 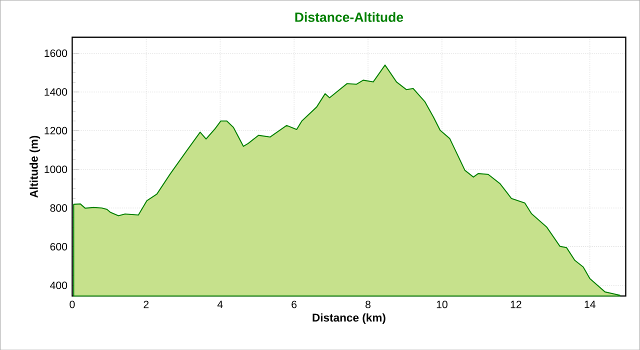 What do you see at coordinates (59, 246) in the screenshot?
I see `y-tick-label: 600` at bounding box center [59, 246].